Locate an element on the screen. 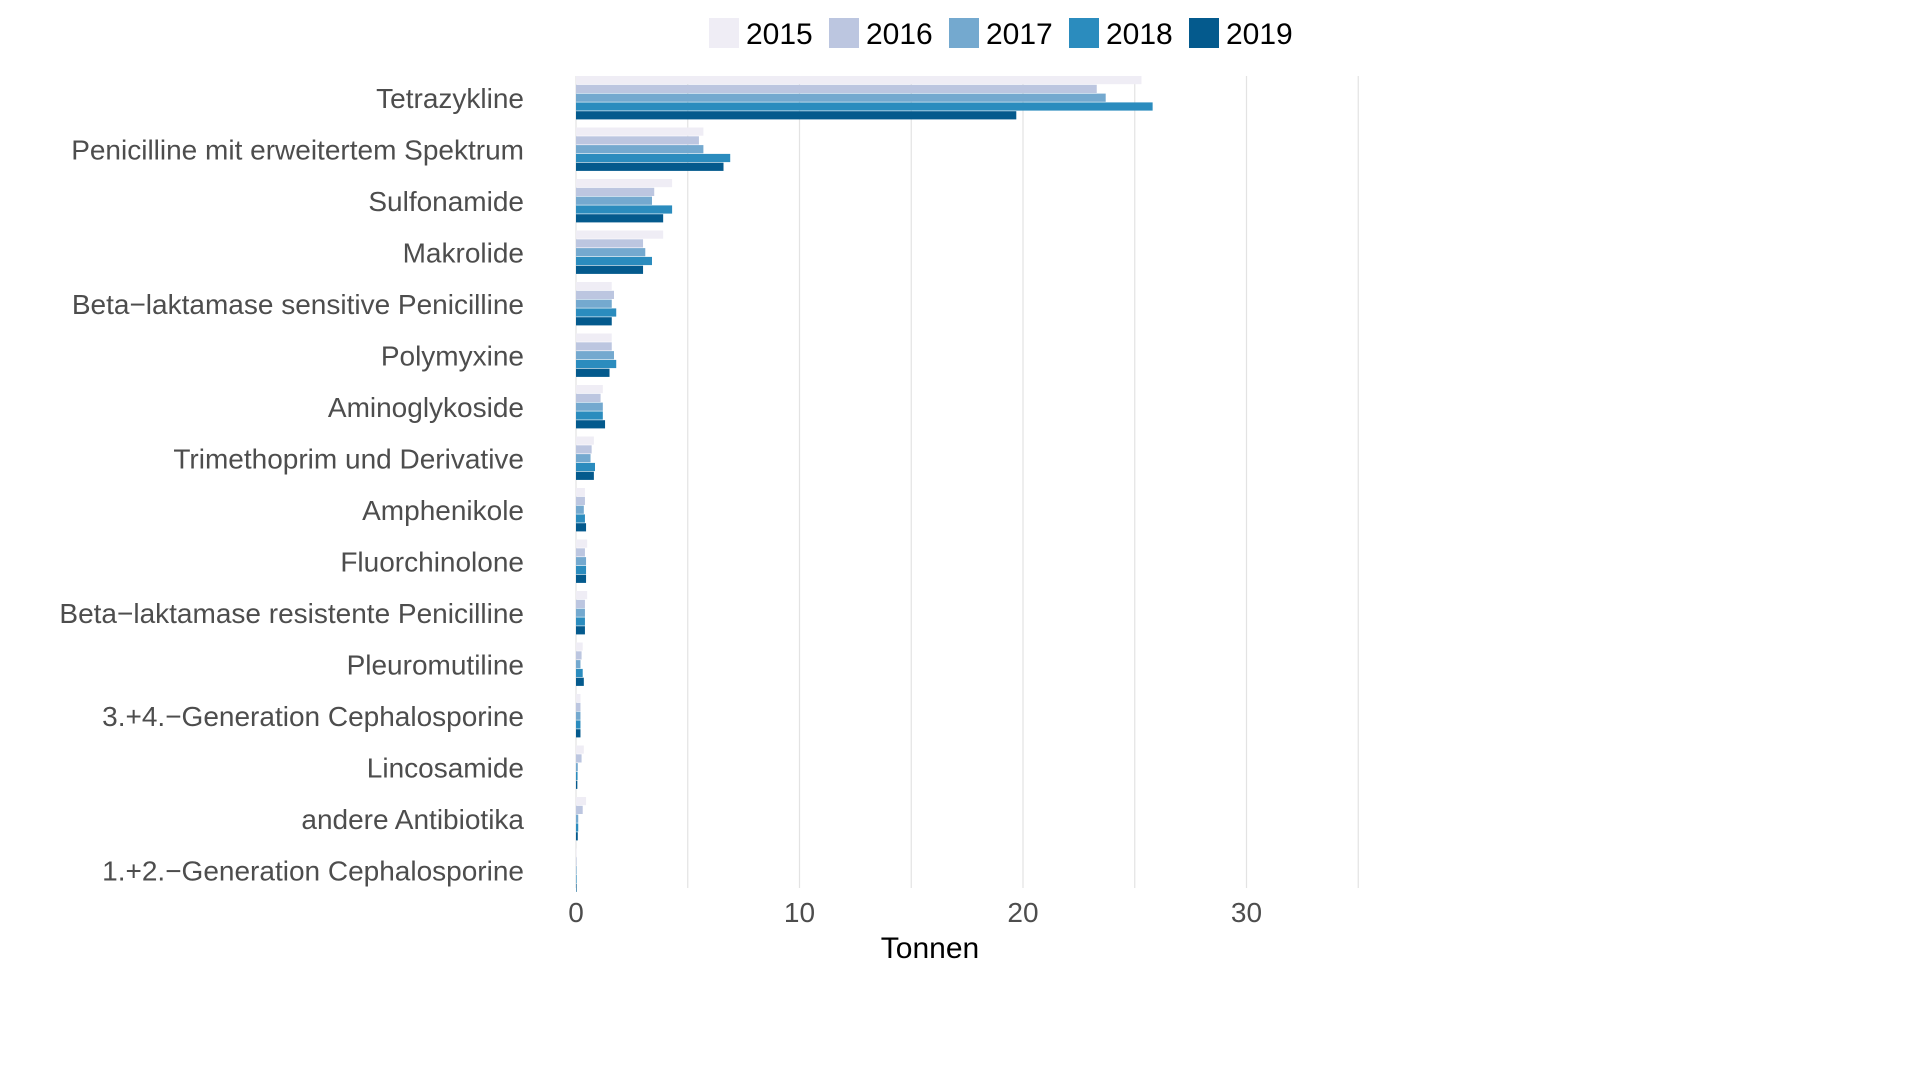 Image resolution: width=1920 pixels, height=1080 pixels. x-axis-ticks: 0 10 20 30 is located at coordinates (915, 912).